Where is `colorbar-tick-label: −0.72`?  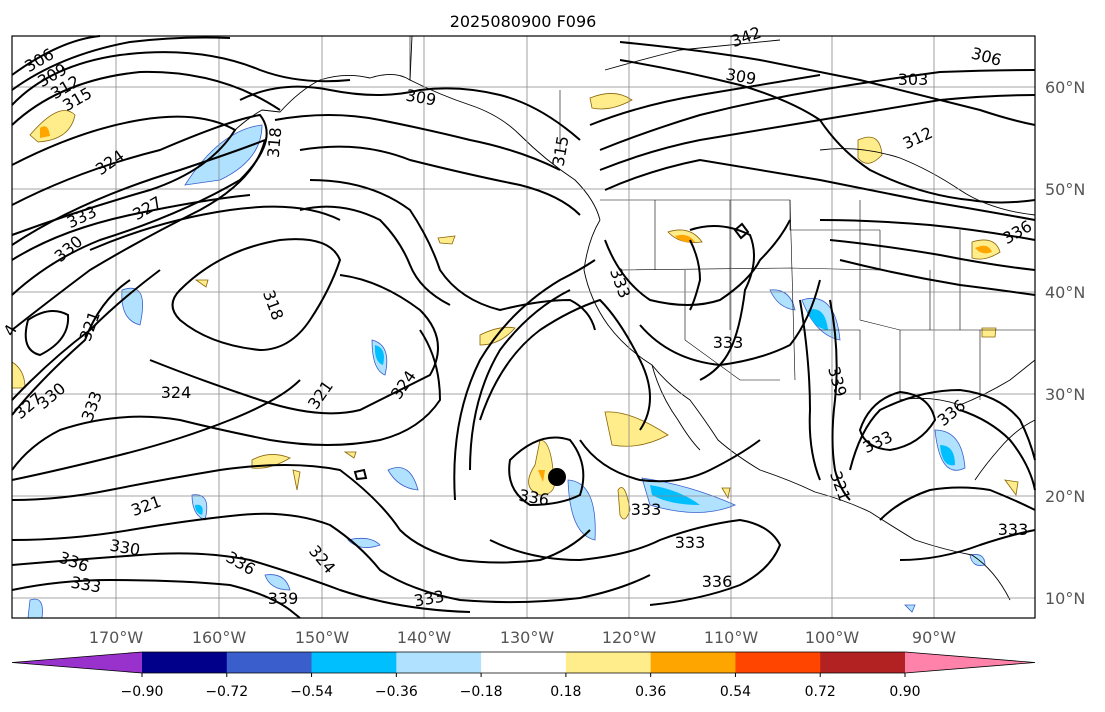
colorbar-tick-label: −0.72 is located at coordinates (226, 692).